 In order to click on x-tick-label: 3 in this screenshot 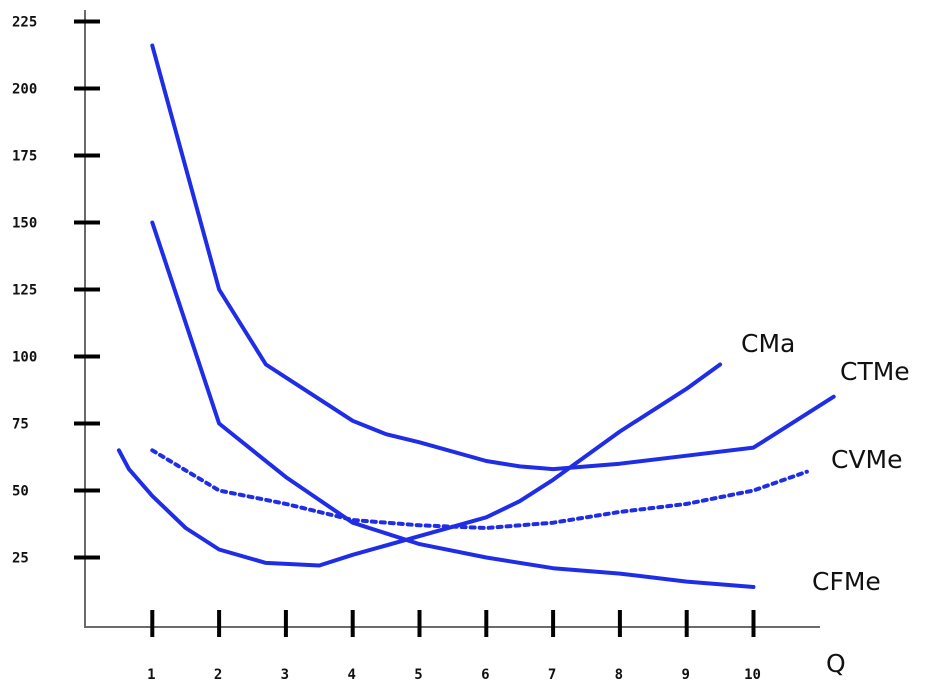, I will do `click(285, 675)`.